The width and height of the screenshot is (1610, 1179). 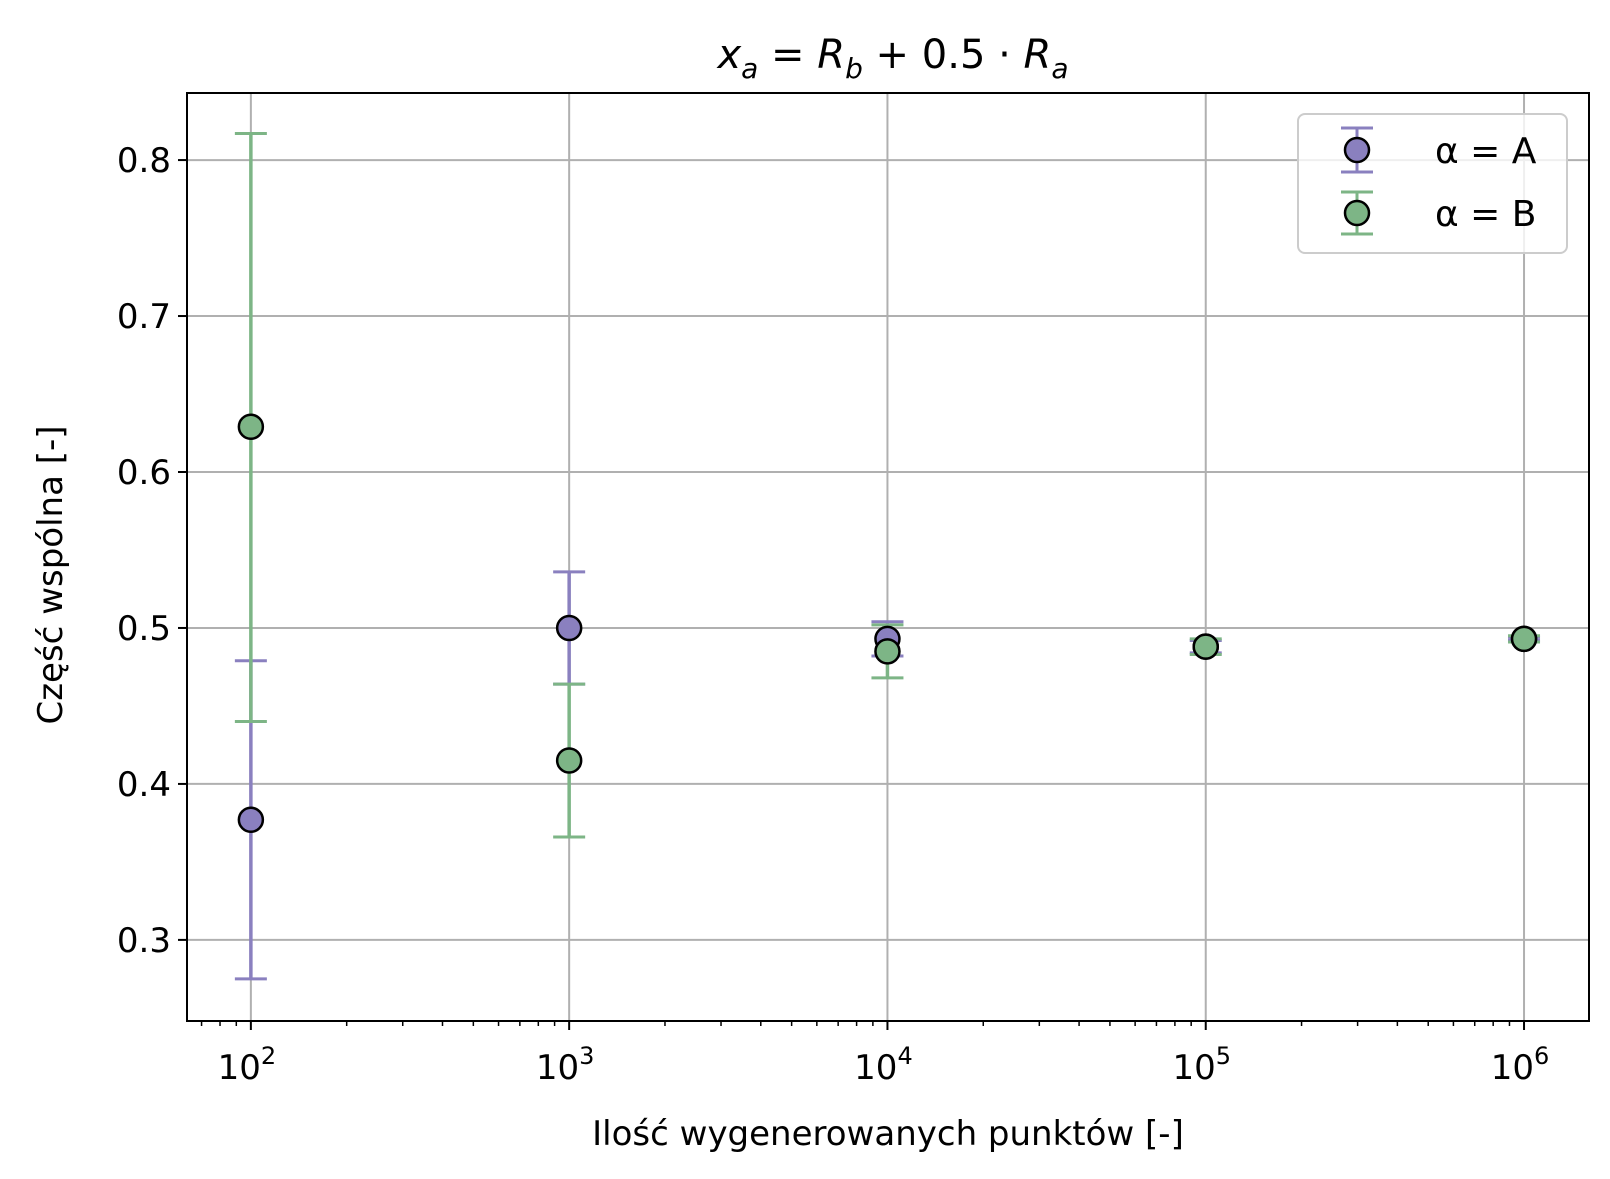 What do you see at coordinates (1357, 213) in the screenshot?
I see `legend-marker-b` at bounding box center [1357, 213].